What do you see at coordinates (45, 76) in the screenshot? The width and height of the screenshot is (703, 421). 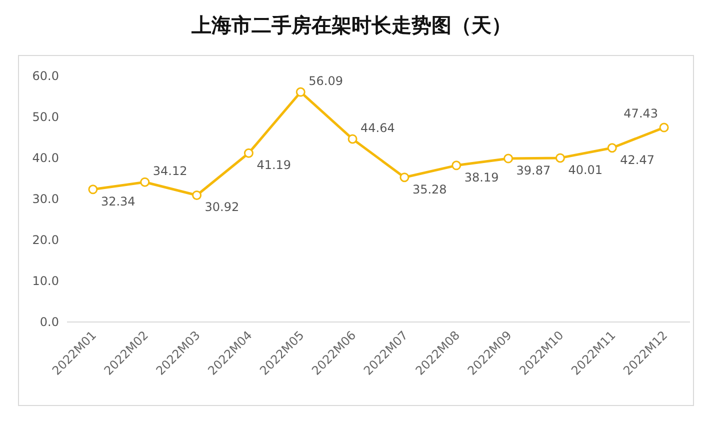 I see `y-tick-label: 60.0` at bounding box center [45, 76].